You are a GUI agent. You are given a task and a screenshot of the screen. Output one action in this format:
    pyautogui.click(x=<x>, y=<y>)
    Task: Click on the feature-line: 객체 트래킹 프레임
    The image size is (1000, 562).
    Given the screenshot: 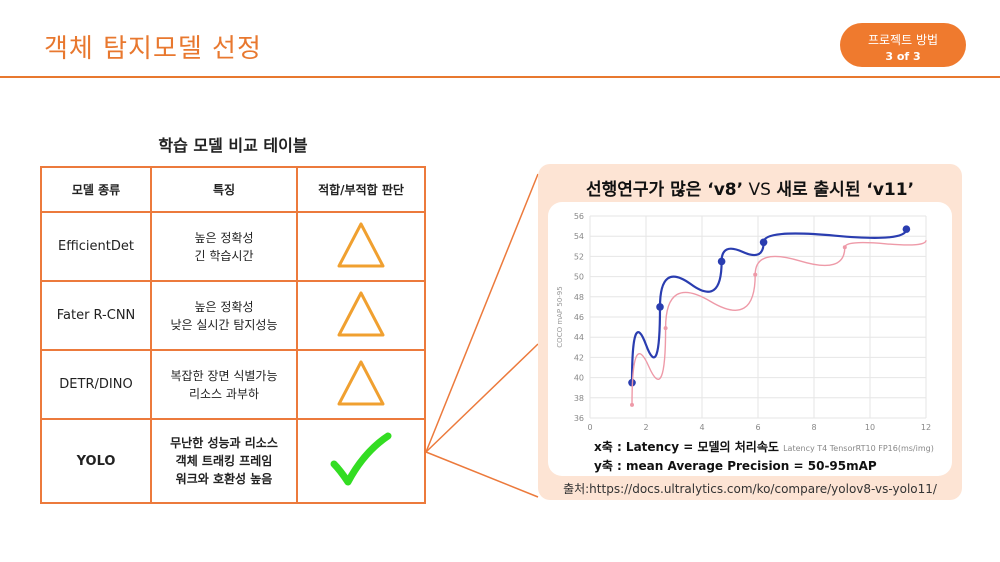 What is the action you would take?
    pyautogui.click(x=224, y=461)
    